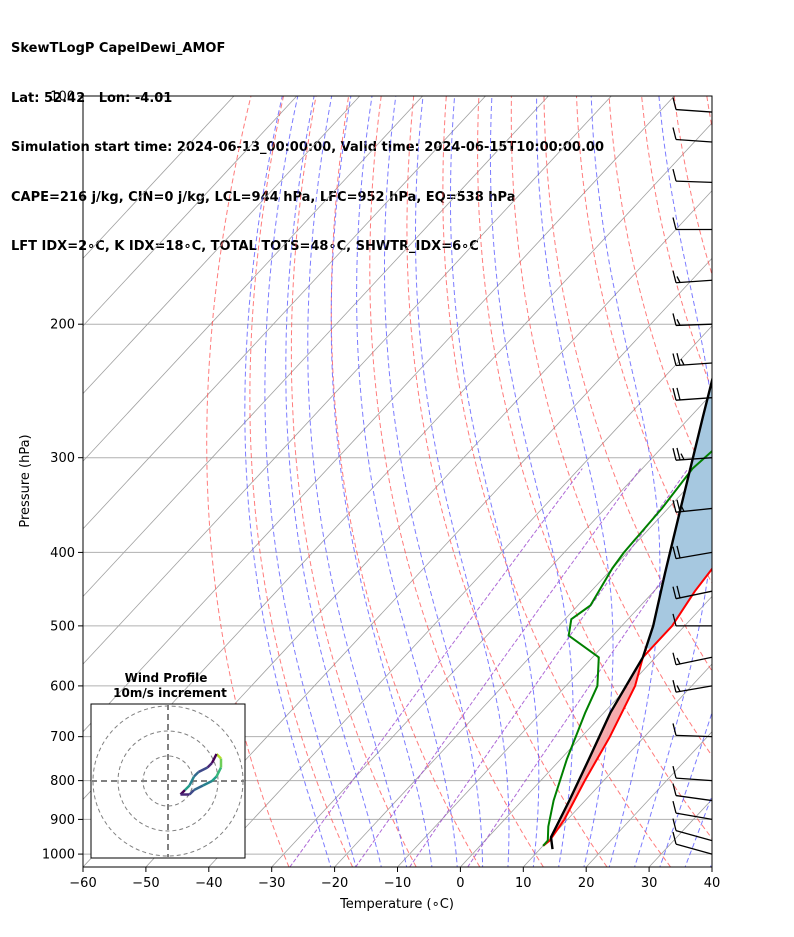 The height and width of the screenshot is (937, 794). Describe the element at coordinates (586, 883) in the screenshot. I see `x-tick-label: 20` at that location.